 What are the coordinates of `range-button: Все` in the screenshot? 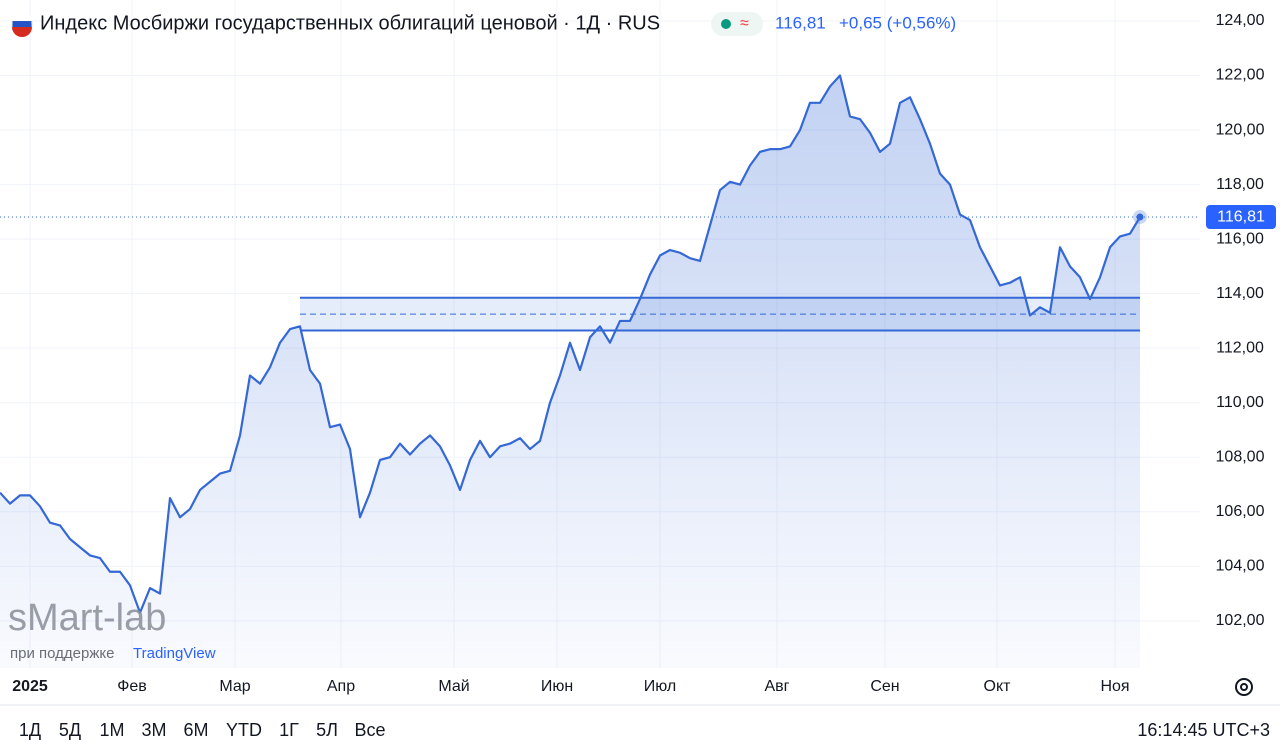 It's located at (369, 730).